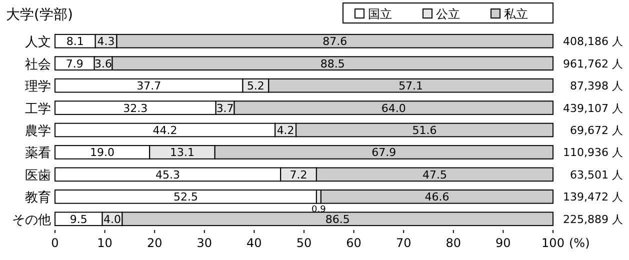  What do you see at coordinates (38, 131) in the screenshot?
I see `y-tick-label: 農学` at bounding box center [38, 131].